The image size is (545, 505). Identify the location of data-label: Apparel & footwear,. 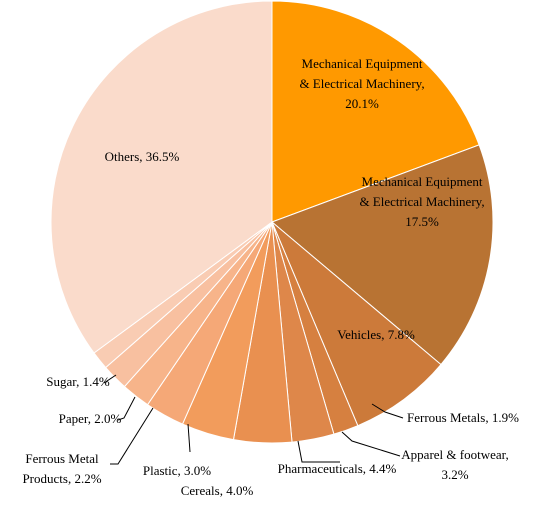
(454, 454).